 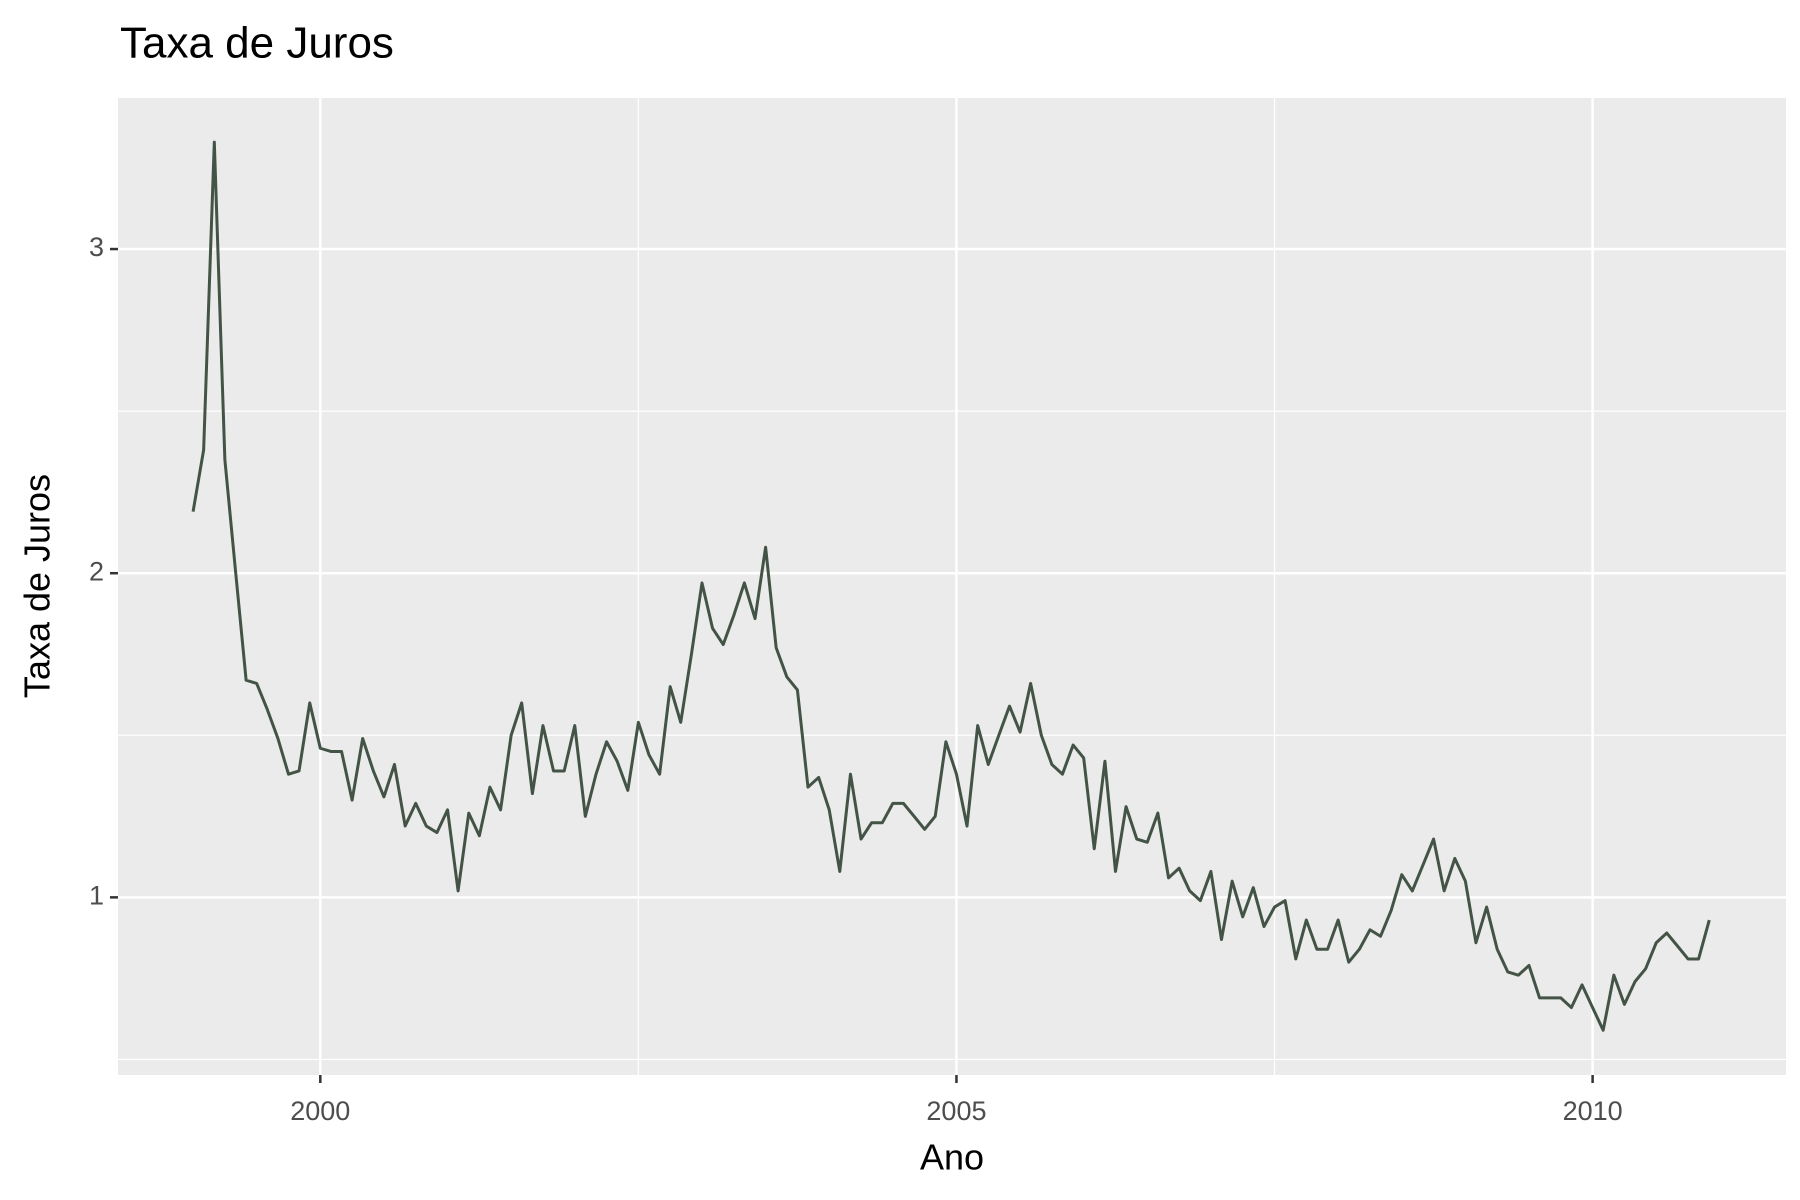 What do you see at coordinates (96, 247) in the screenshot?
I see `y-tick-label: 3` at bounding box center [96, 247].